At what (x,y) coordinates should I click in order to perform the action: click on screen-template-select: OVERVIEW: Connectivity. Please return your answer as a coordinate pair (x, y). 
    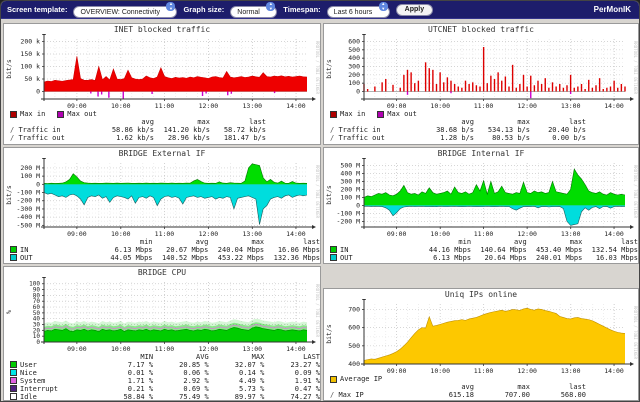
    Looking at the image, I should click on (125, 11).